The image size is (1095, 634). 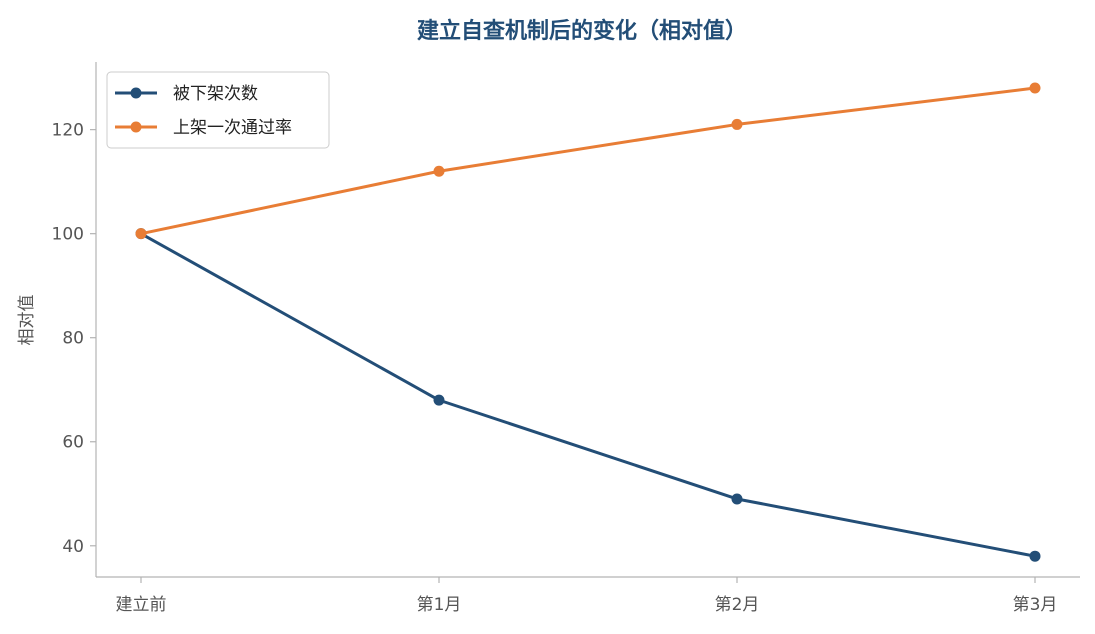 I want to click on y-tick-label-4: 120, so click(x=68, y=131).